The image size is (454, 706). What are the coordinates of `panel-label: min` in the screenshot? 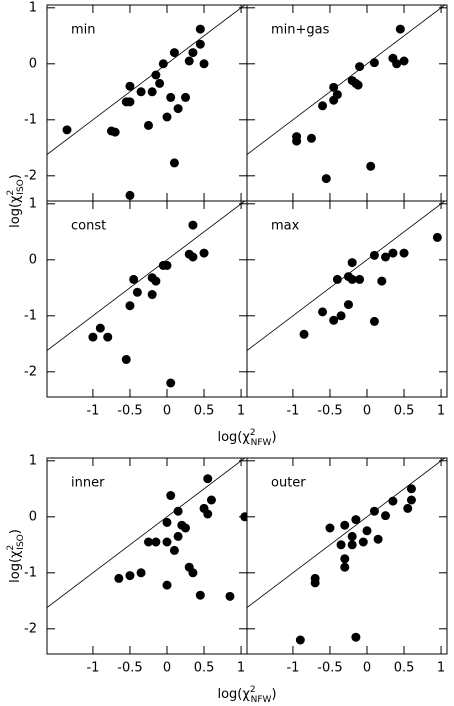 It's located at (83, 30).